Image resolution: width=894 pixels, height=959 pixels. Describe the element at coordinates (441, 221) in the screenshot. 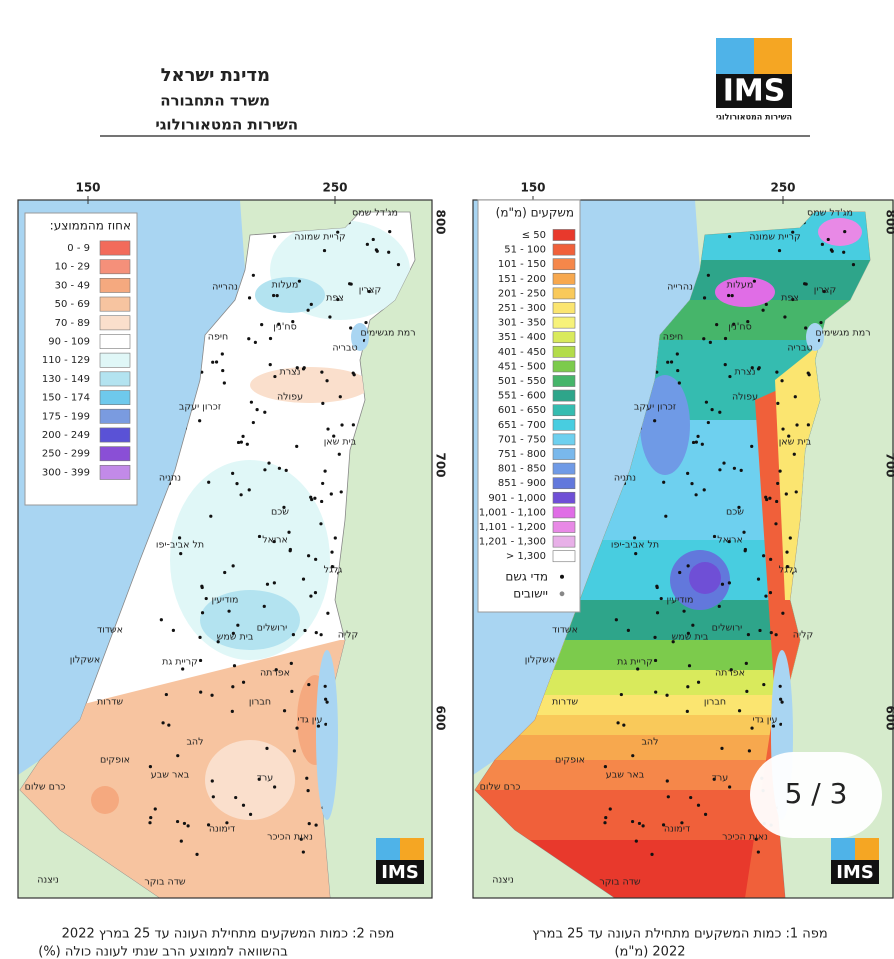

I see `y-tick-label: 800` at that location.